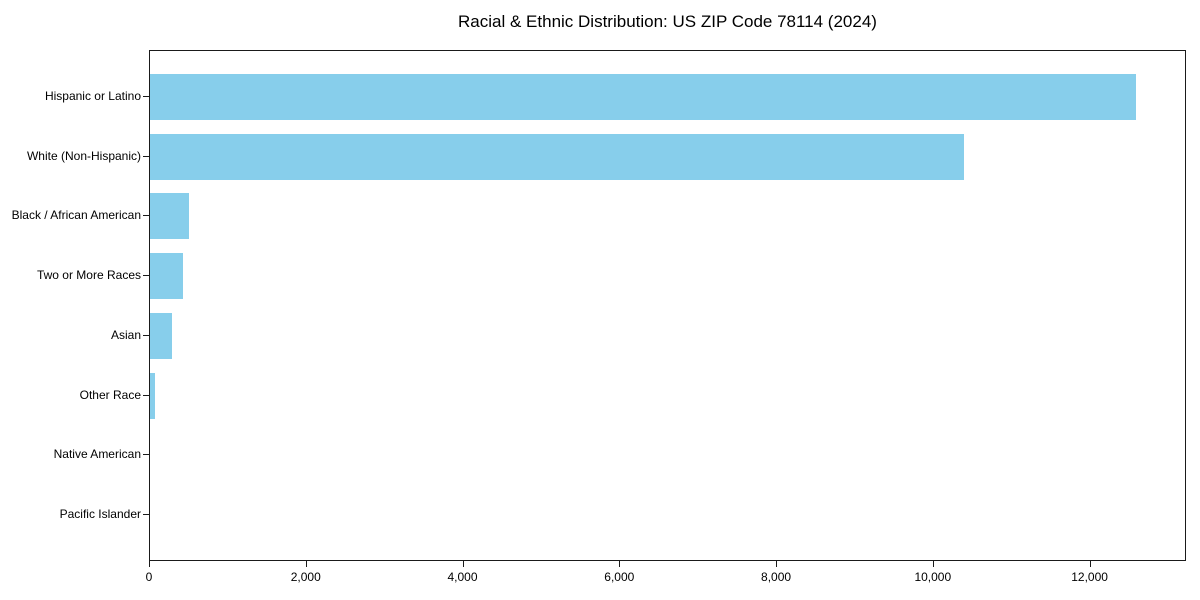  What do you see at coordinates (92, 96) in the screenshot?
I see `y-axis-label: Hispanic or Latino` at bounding box center [92, 96].